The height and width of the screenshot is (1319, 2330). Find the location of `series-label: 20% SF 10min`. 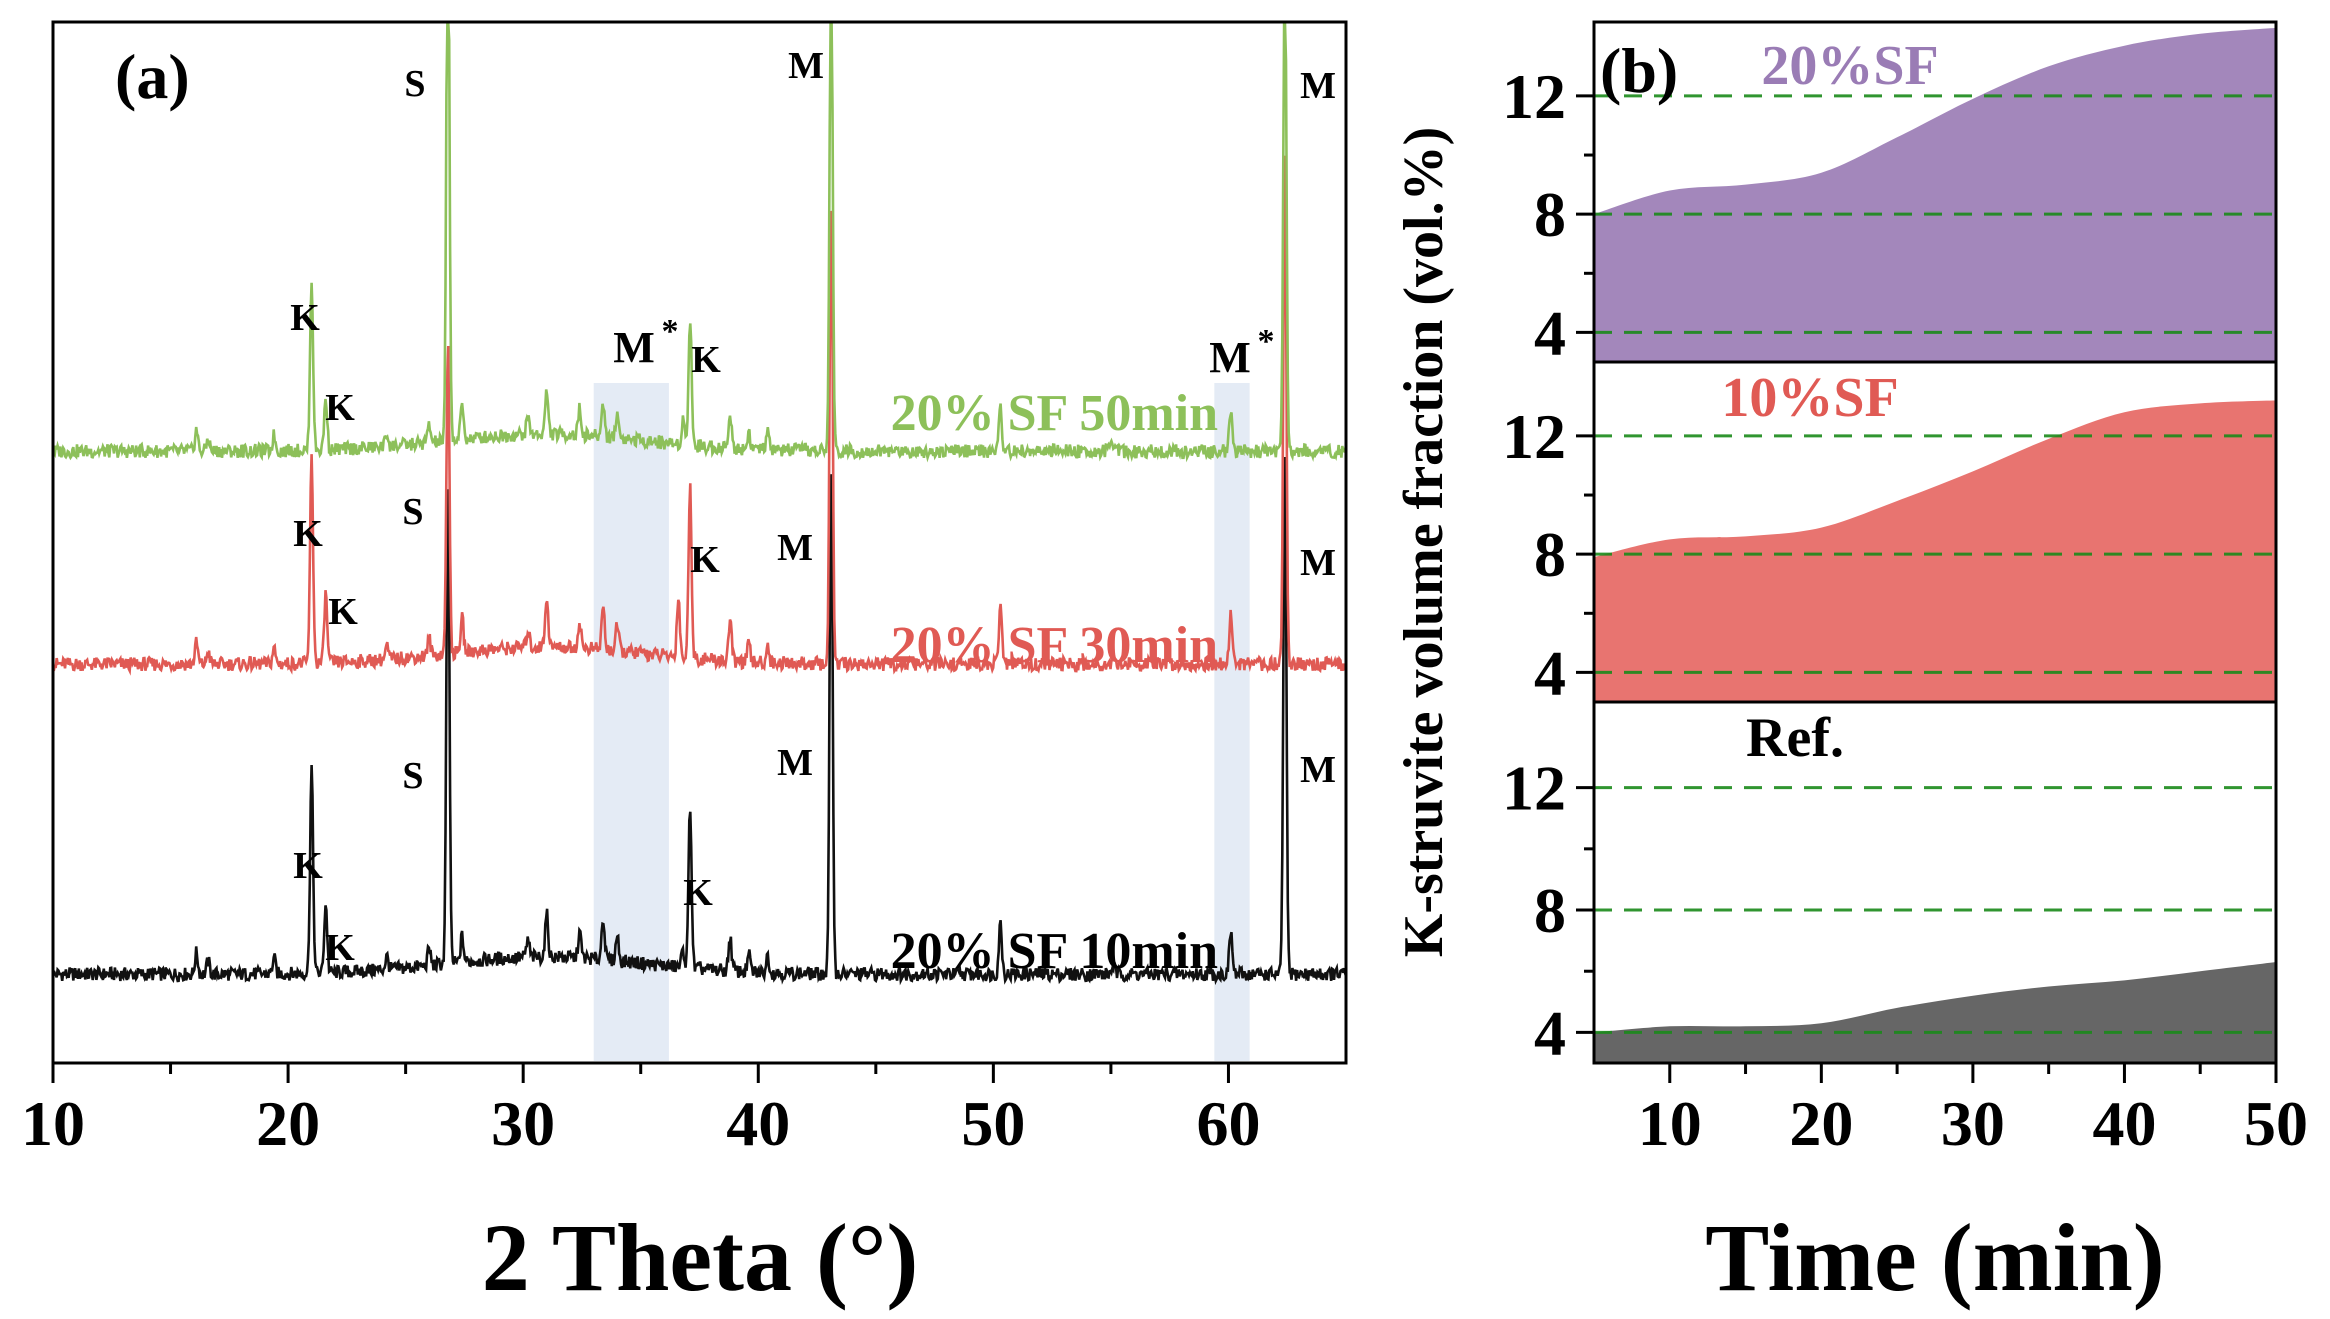

series-label: 20% SF 10min is located at coordinates (1055, 951).